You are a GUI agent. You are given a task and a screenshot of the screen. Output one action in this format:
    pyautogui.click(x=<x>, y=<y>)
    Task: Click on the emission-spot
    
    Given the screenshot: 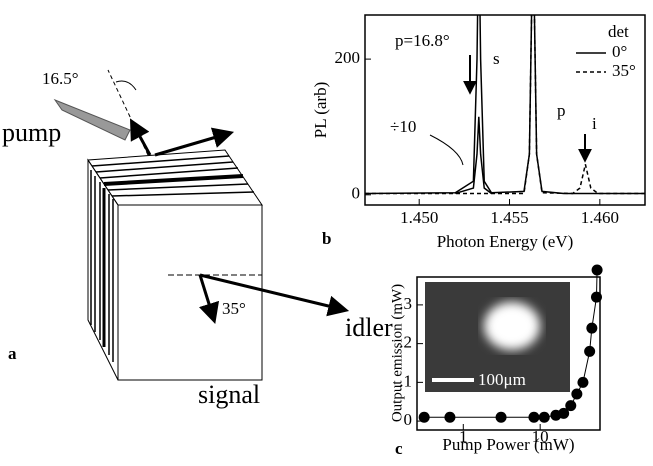 What is the action you would take?
    pyautogui.click(x=512, y=326)
    